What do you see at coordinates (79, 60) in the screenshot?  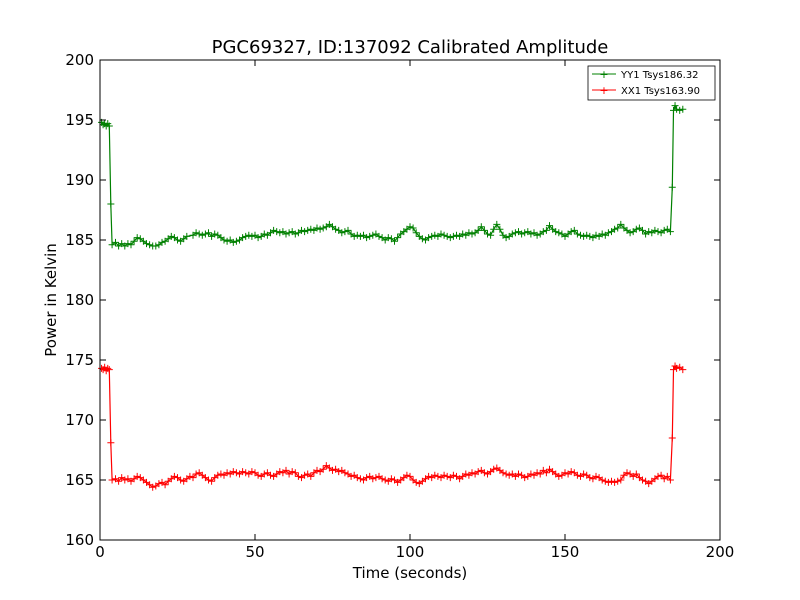 I see `y-tick-label: 200` at bounding box center [79, 60].